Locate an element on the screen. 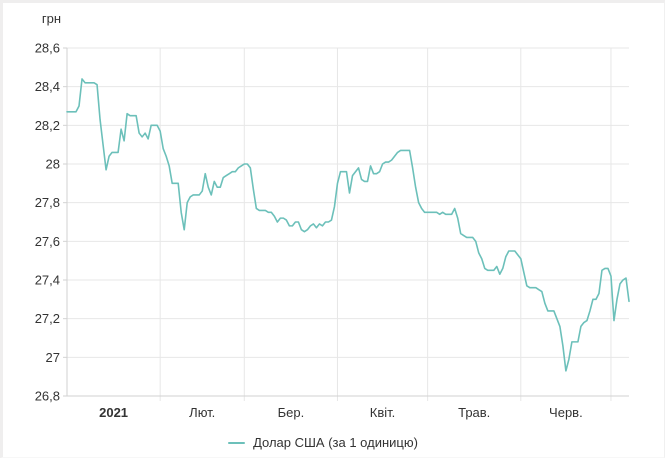 The height and width of the screenshot is (458, 665). x-tick-label: Бер. is located at coordinates (291, 412).